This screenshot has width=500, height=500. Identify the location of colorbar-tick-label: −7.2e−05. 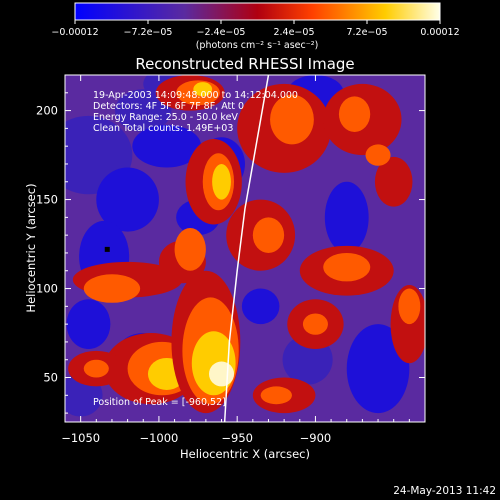
(148, 32).